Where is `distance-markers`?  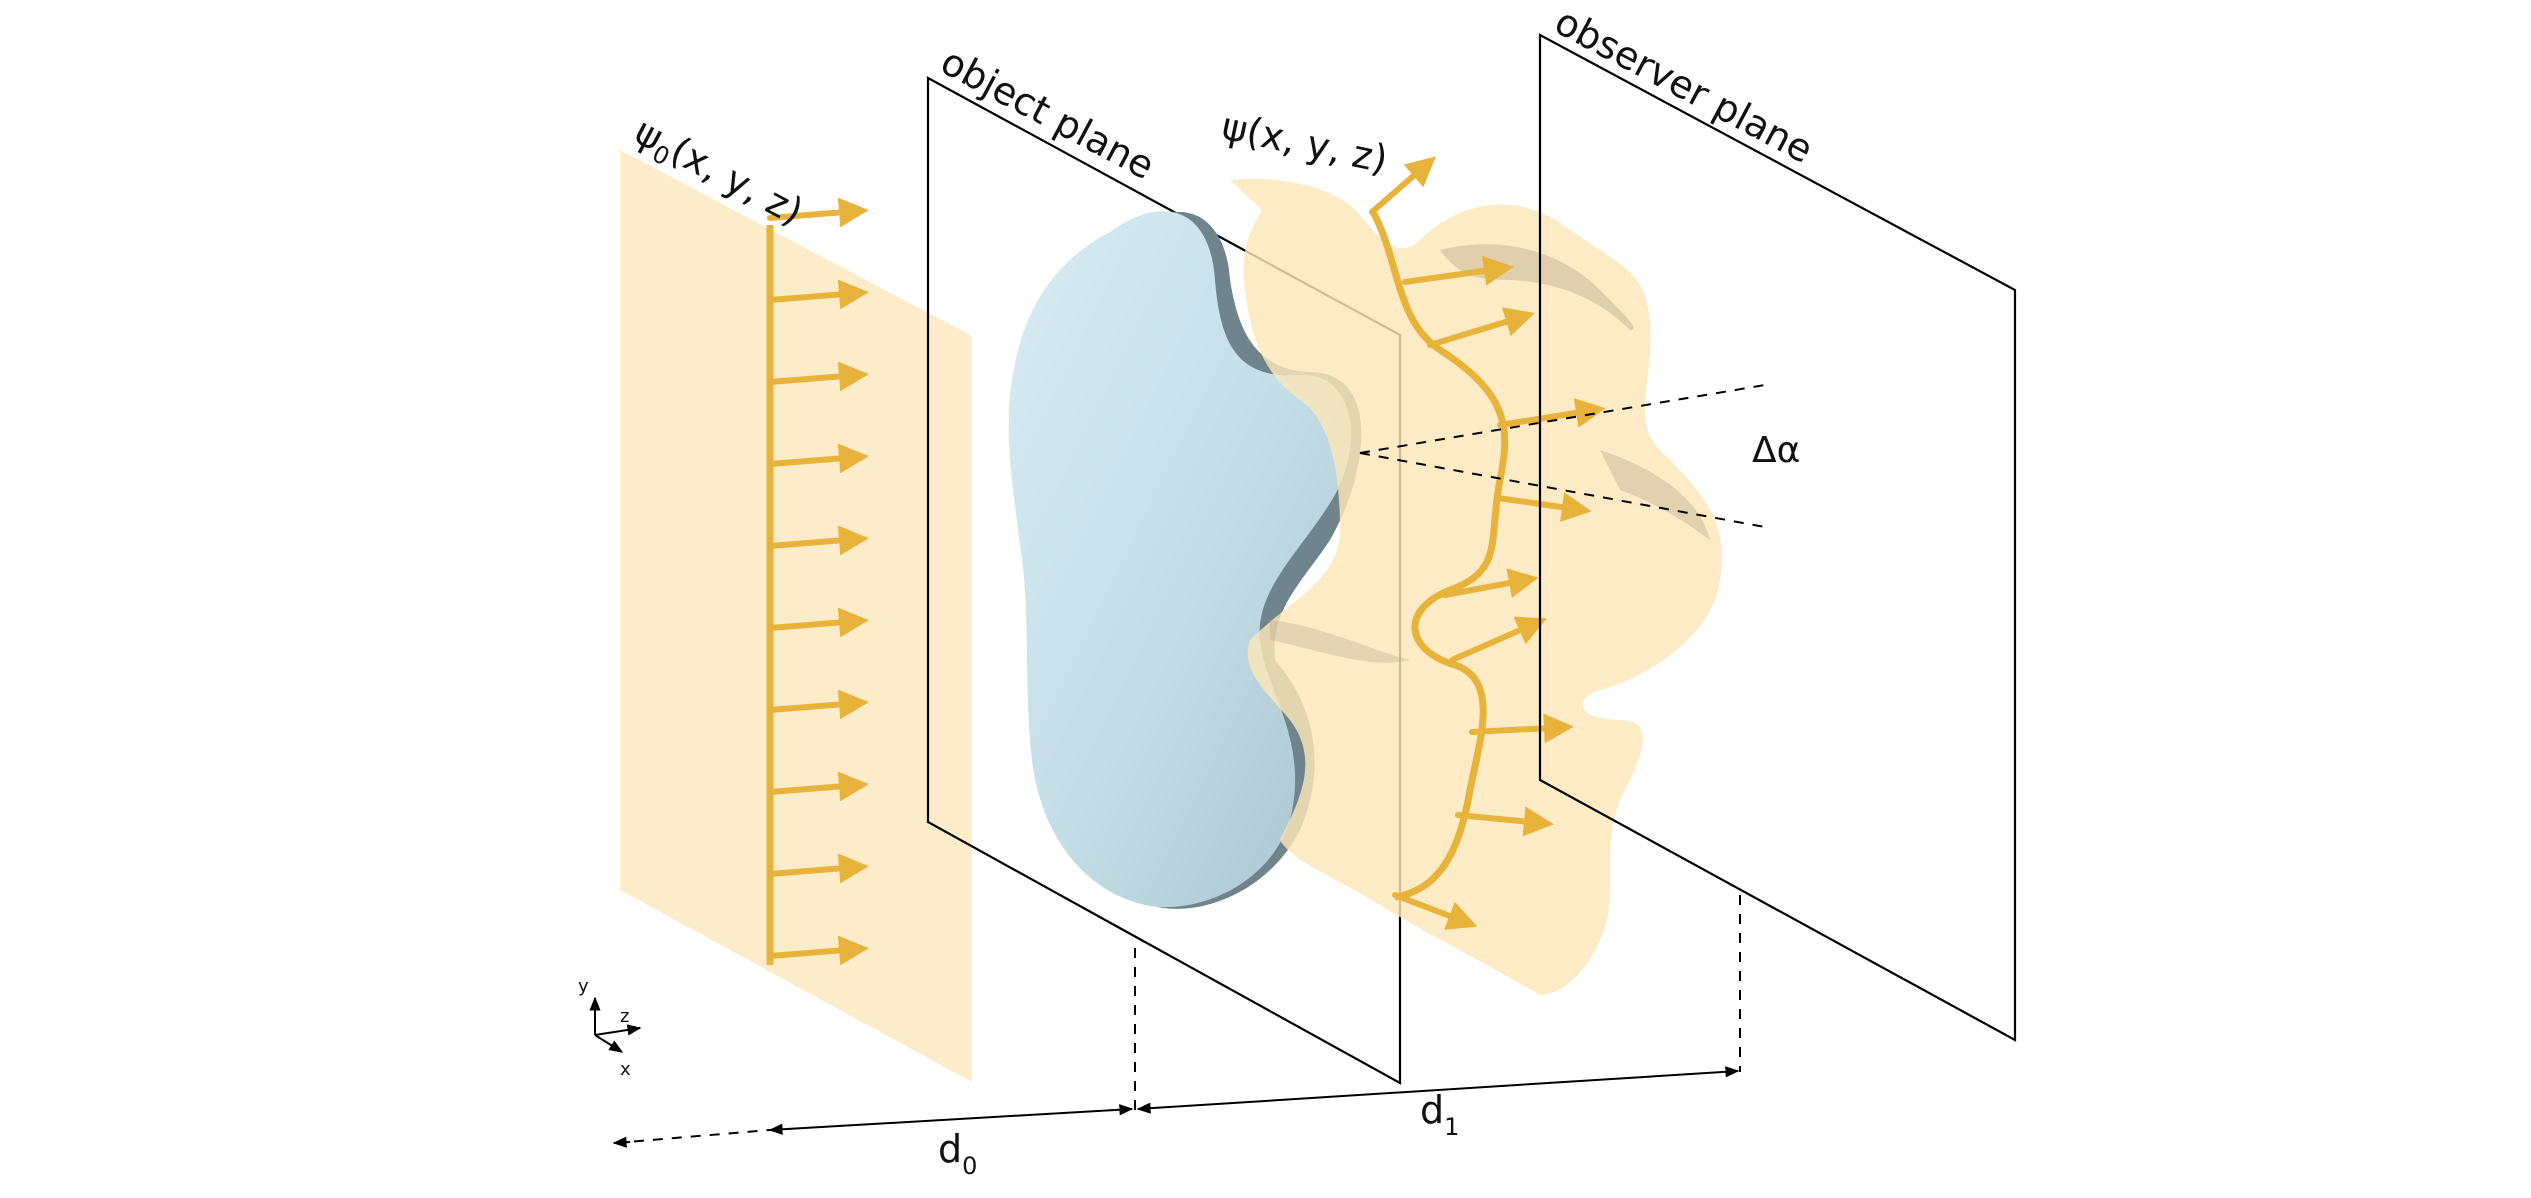 distance-markers is located at coordinates (1176, 1021).